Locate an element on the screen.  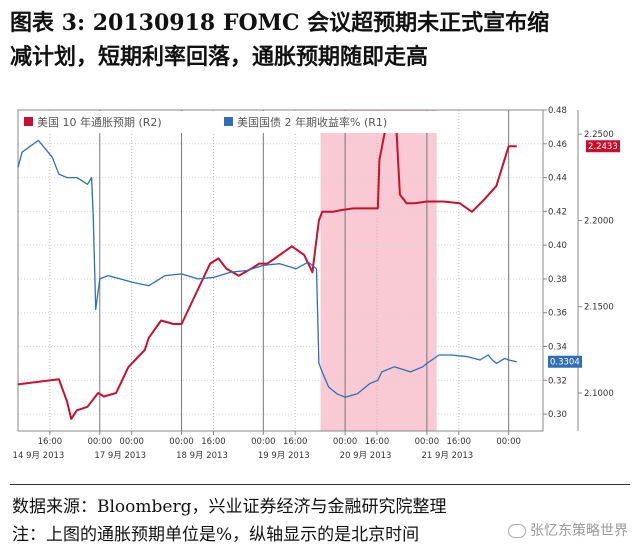
right-axis-1-tick-label: 0.44 is located at coordinates (557, 179).